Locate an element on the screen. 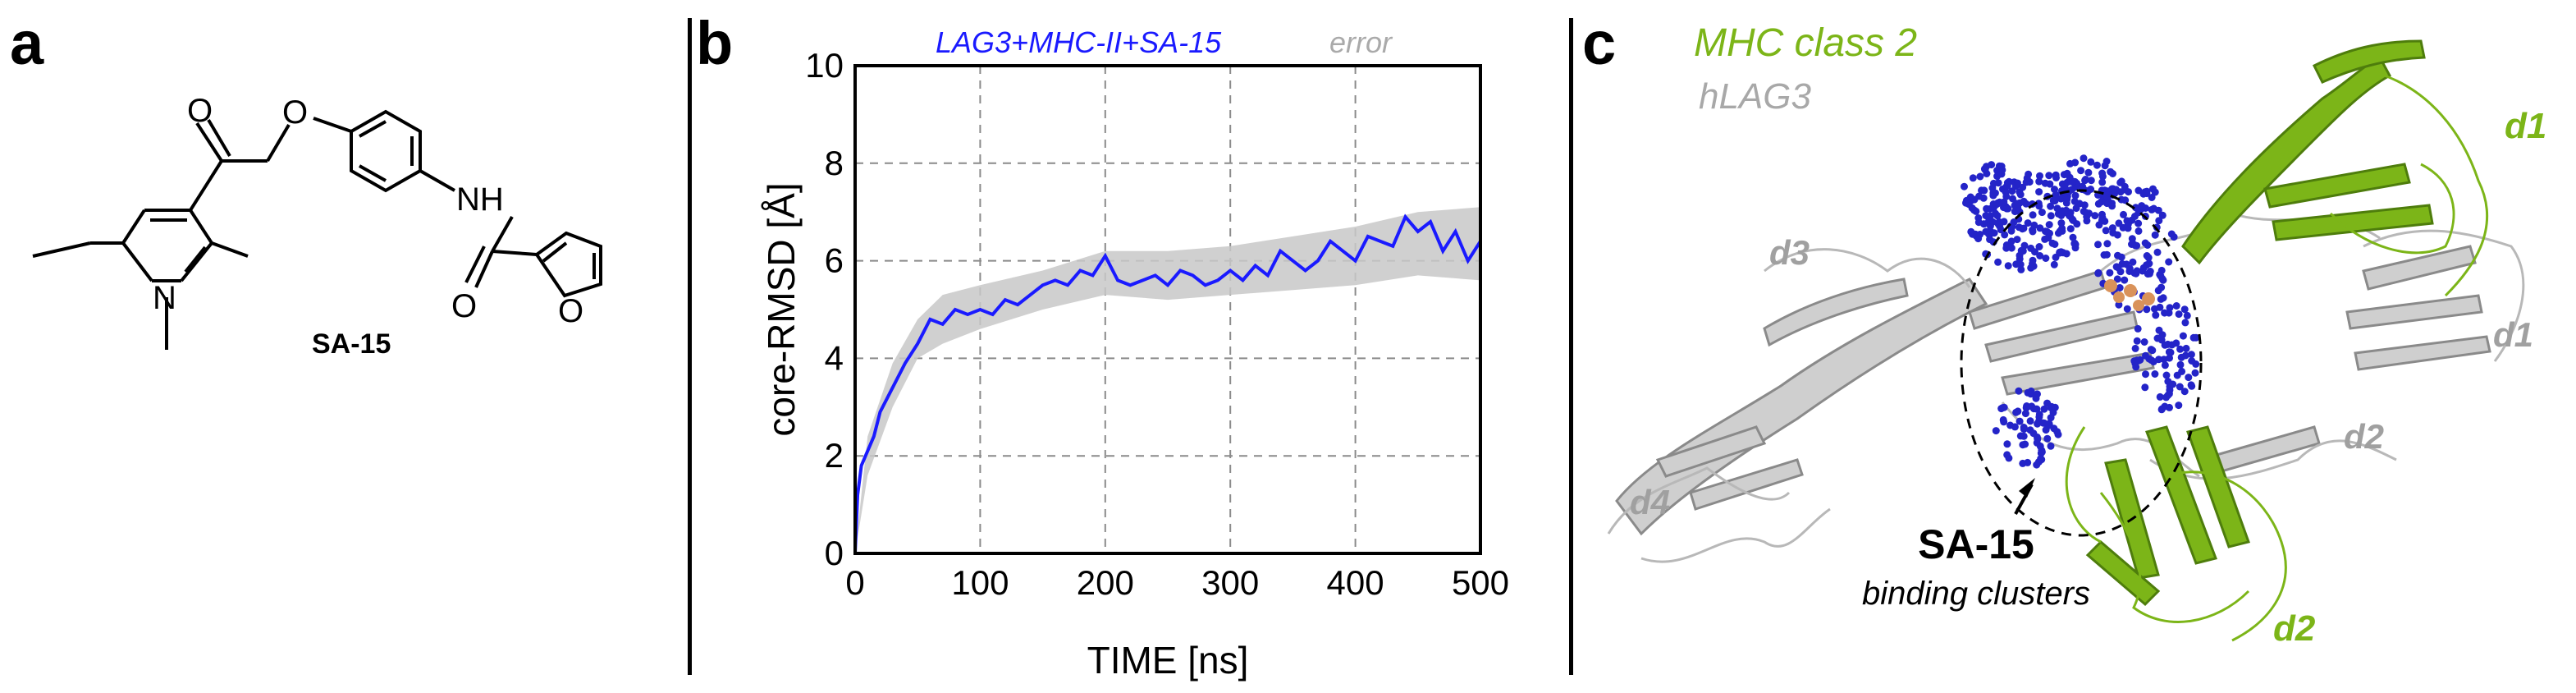 Image resolution: width=2576 pixels, height=693 pixels. molecule-skeleton is located at coordinates (317, 229).